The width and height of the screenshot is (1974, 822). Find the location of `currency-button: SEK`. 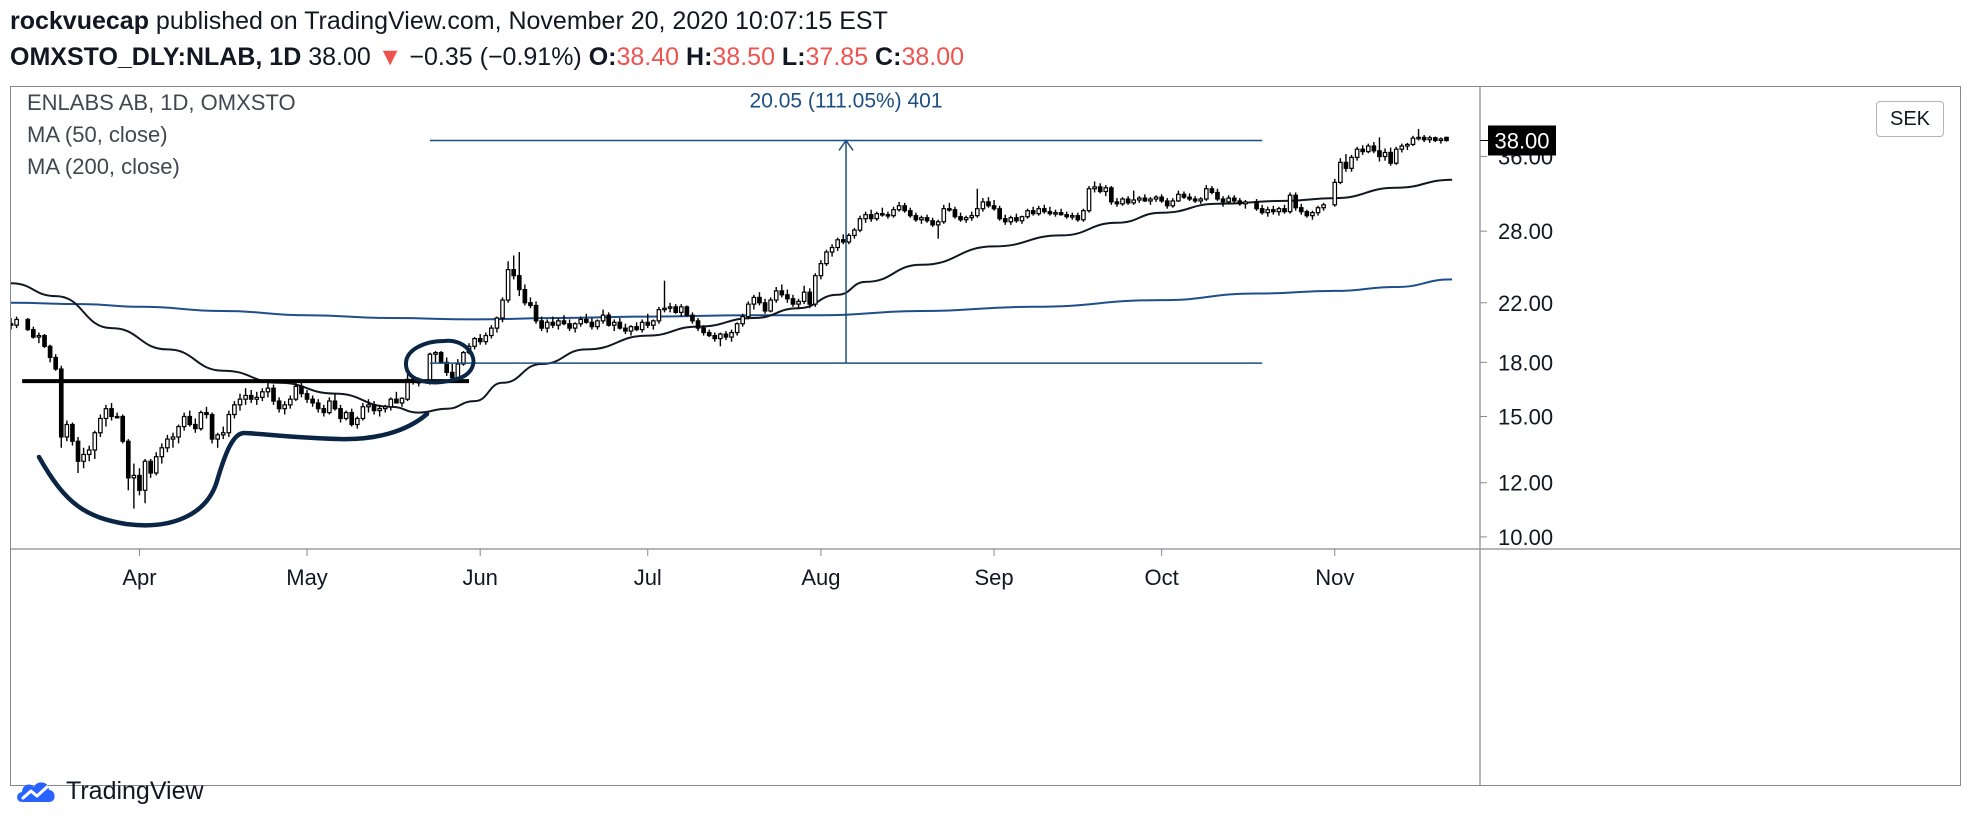

currency-button: SEK is located at coordinates (1910, 119).